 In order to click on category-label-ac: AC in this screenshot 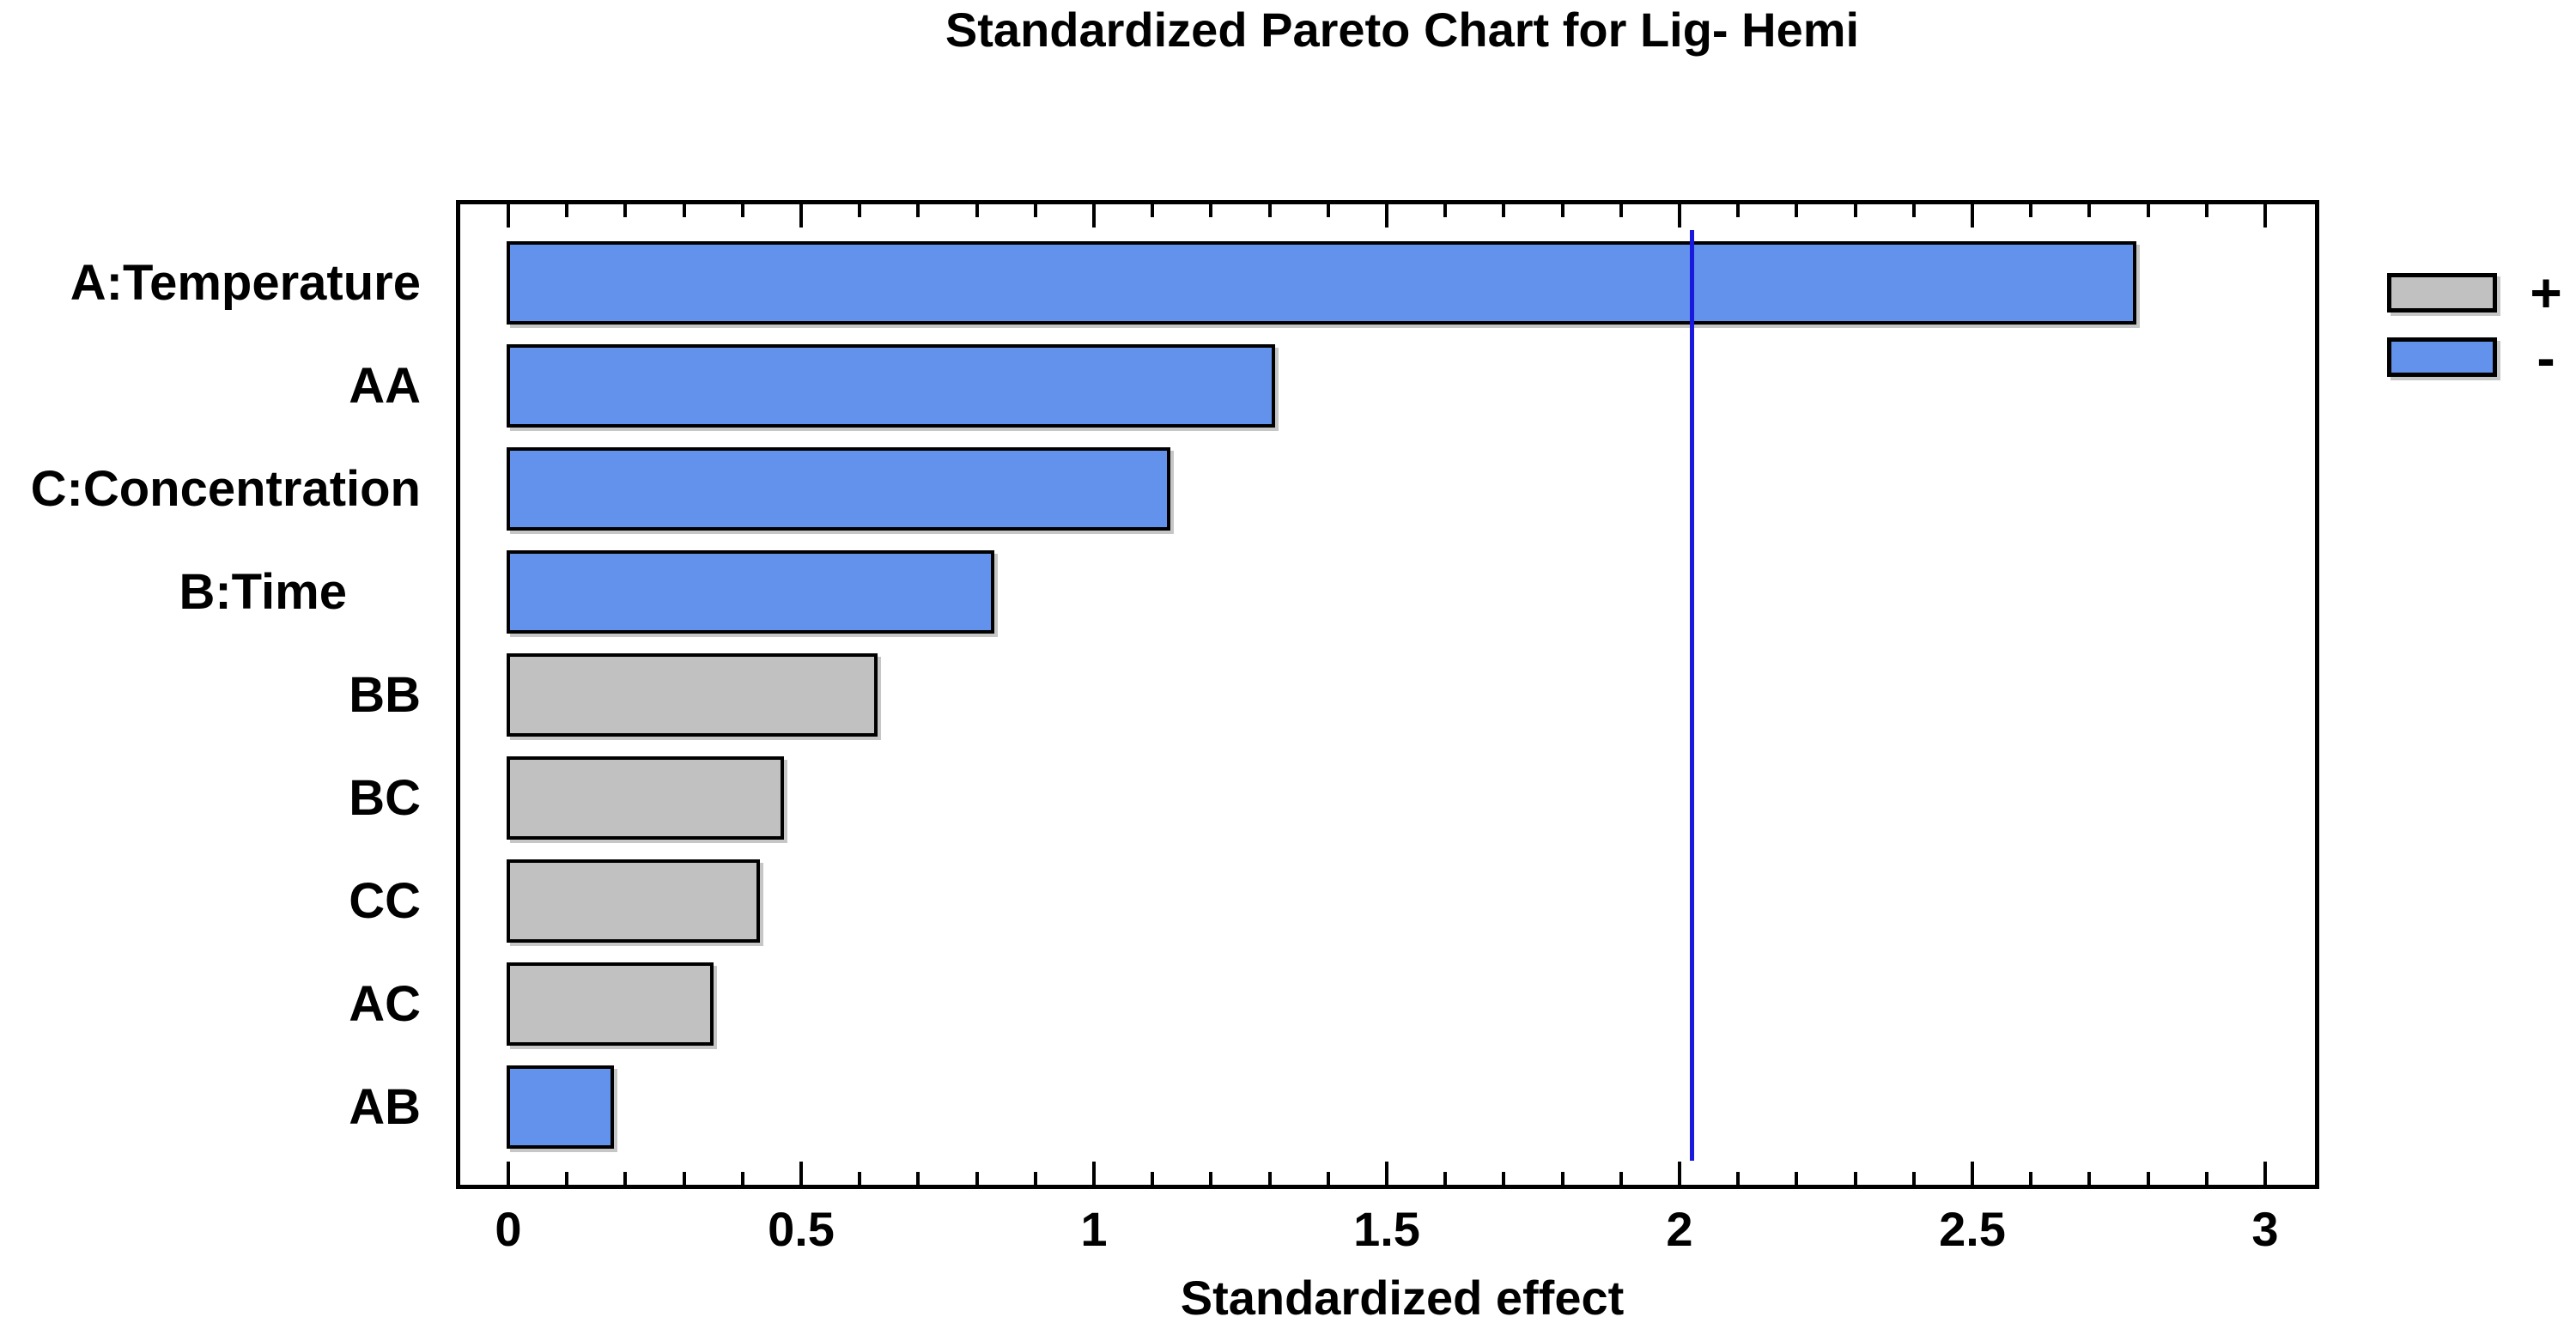, I will do `click(385, 1003)`.